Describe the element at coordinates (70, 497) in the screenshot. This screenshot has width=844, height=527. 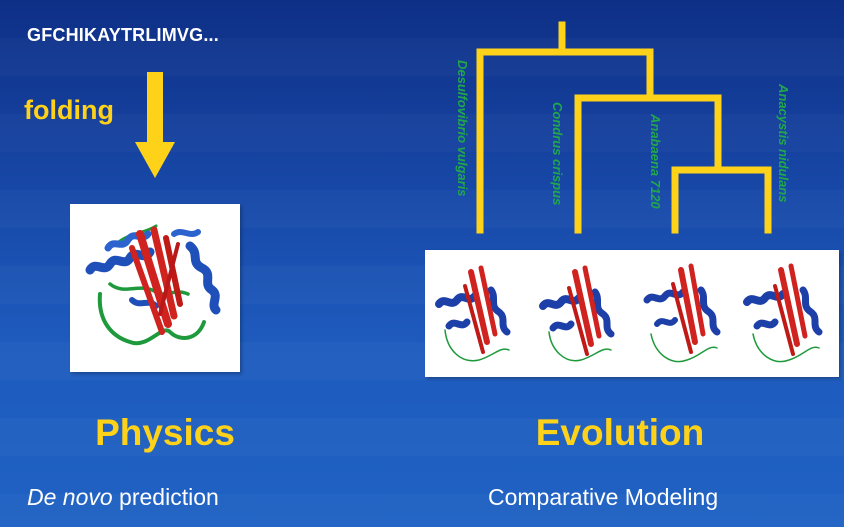
I see `de-novo-italic: De novo` at that location.